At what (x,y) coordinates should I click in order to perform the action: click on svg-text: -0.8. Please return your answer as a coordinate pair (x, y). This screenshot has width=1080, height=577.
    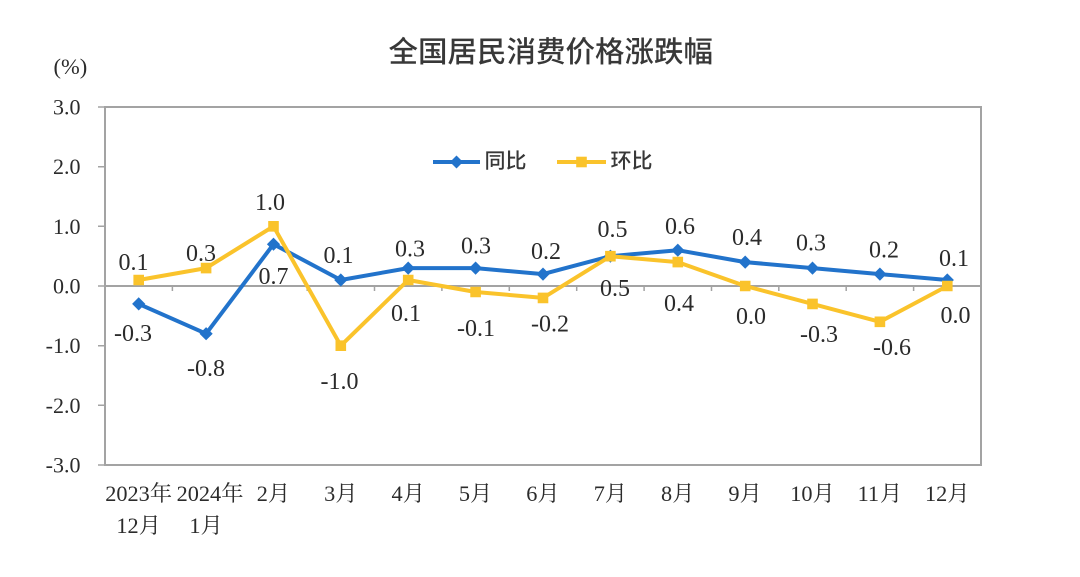
    Looking at the image, I should click on (206, 369).